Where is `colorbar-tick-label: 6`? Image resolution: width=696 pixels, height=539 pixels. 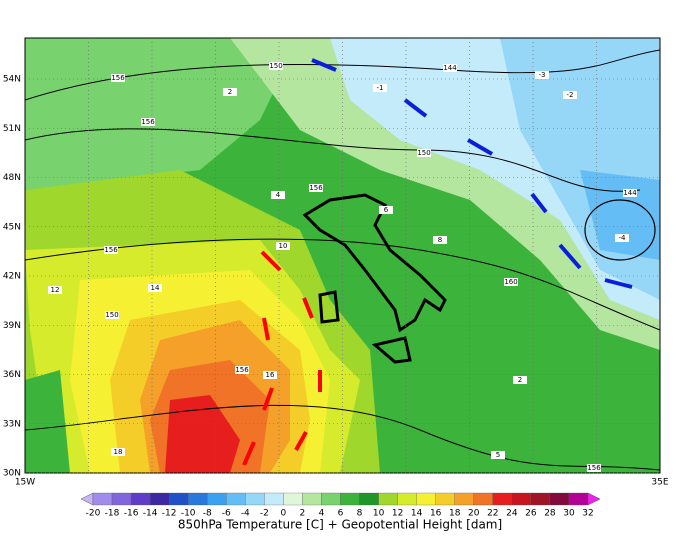 colorbar-tick-label: 6 is located at coordinates (341, 514).